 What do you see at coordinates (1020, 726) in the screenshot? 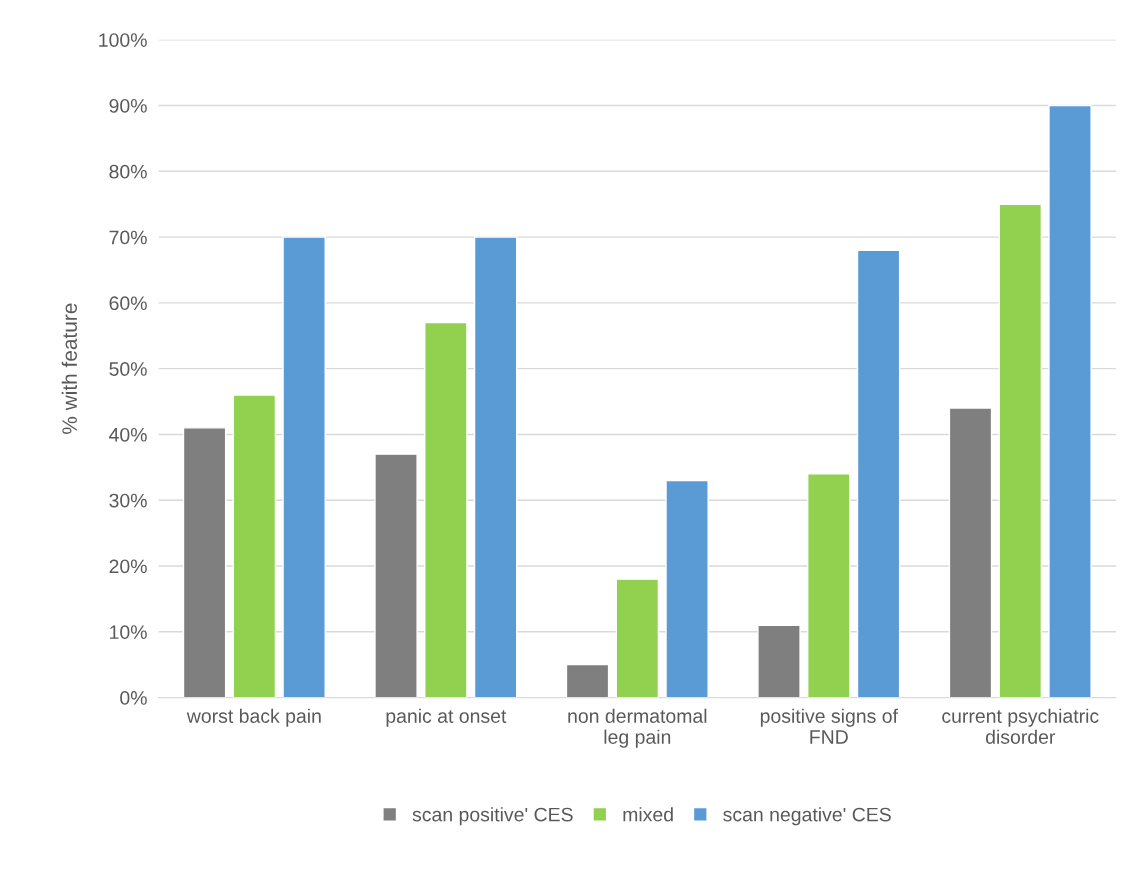
I see `x-tick-label: current psychiatric disorder` at bounding box center [1020, 726].